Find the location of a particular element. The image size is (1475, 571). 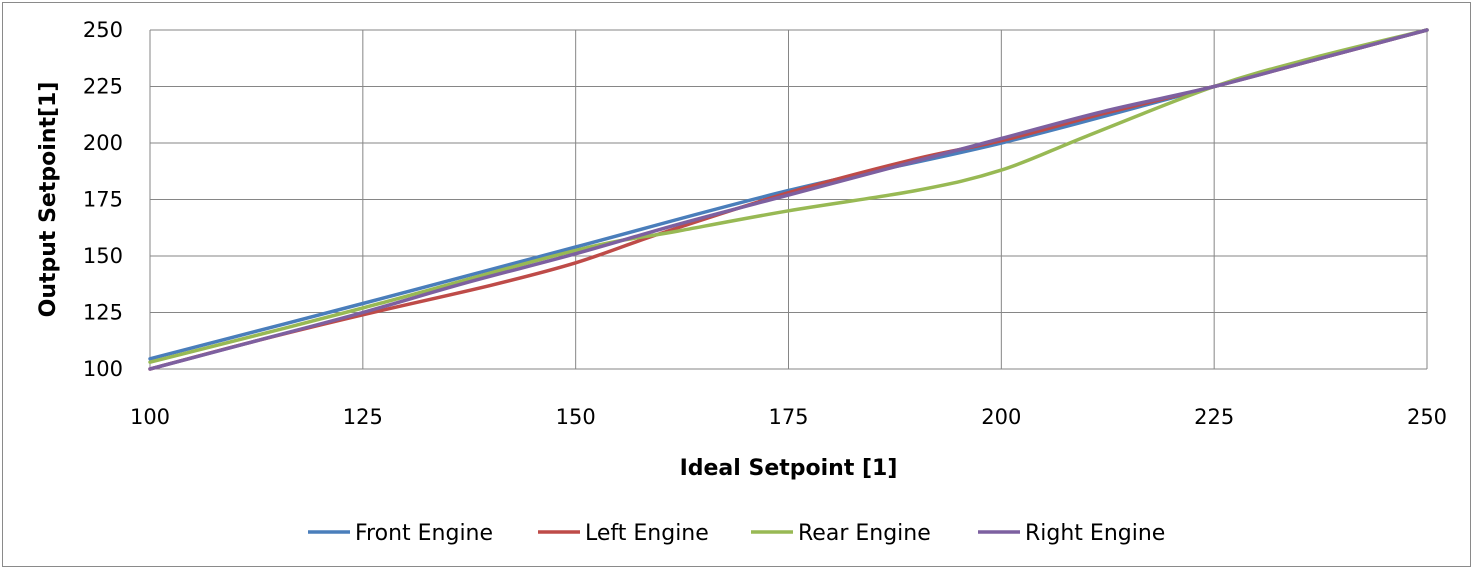

y-tick-label: 225 is located at coordinates (103, 87).